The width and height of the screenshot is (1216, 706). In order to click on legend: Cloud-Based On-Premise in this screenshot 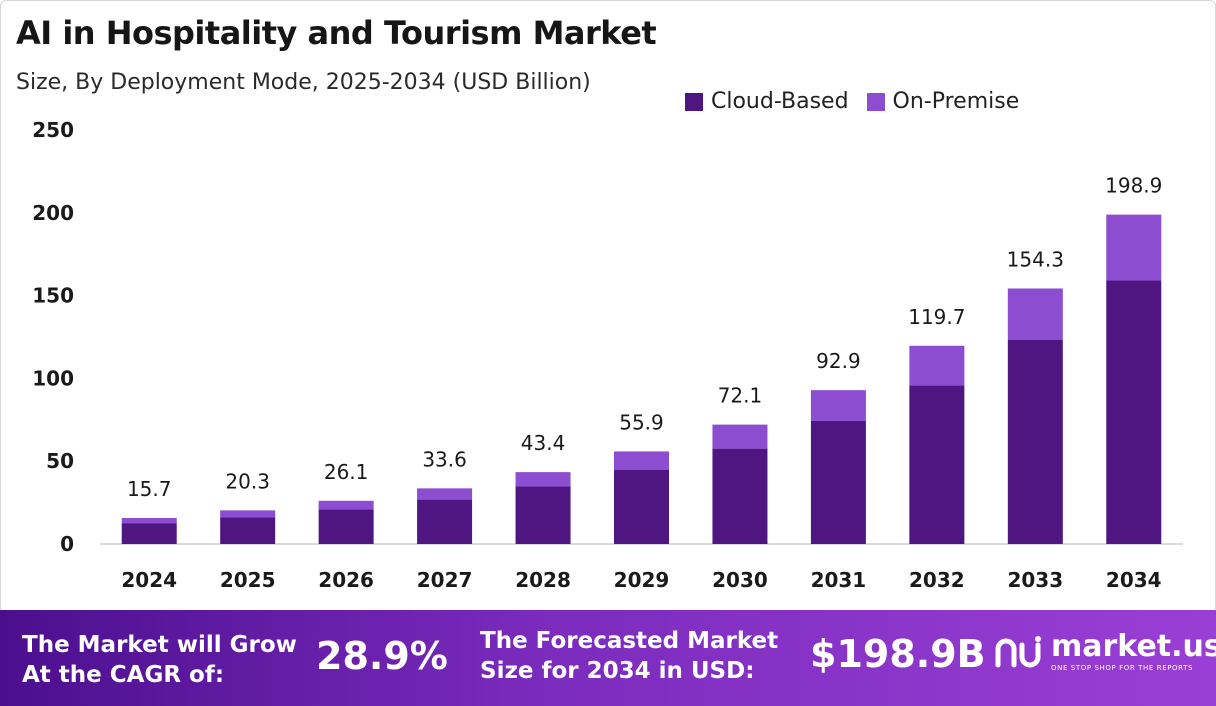, I will do `click(852, 101)`.